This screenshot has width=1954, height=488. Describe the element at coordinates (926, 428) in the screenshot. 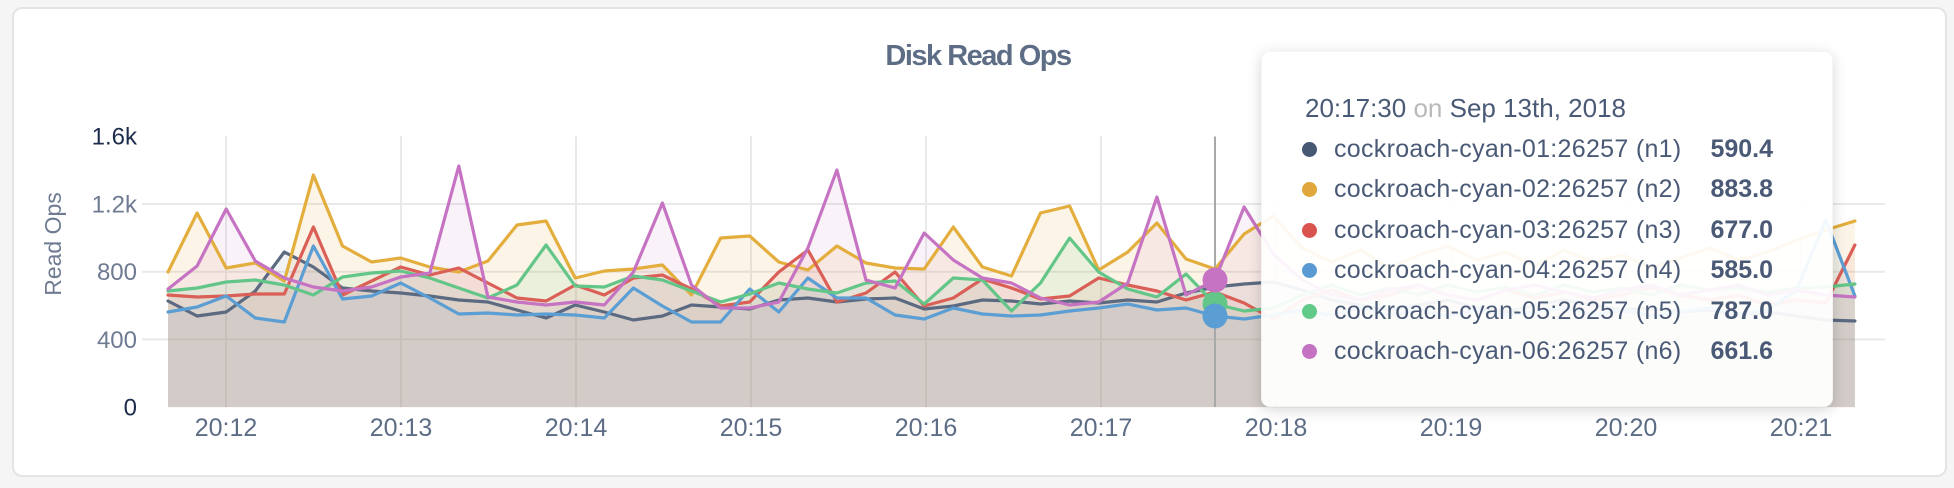

I see `svg-text: 20:16` at that location.